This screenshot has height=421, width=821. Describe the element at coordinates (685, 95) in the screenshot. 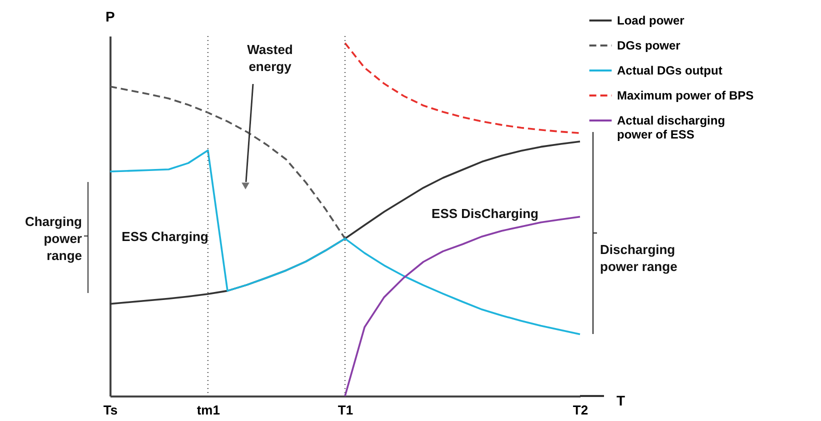

I see `legend-label: Maximum power of BPS` at that location.